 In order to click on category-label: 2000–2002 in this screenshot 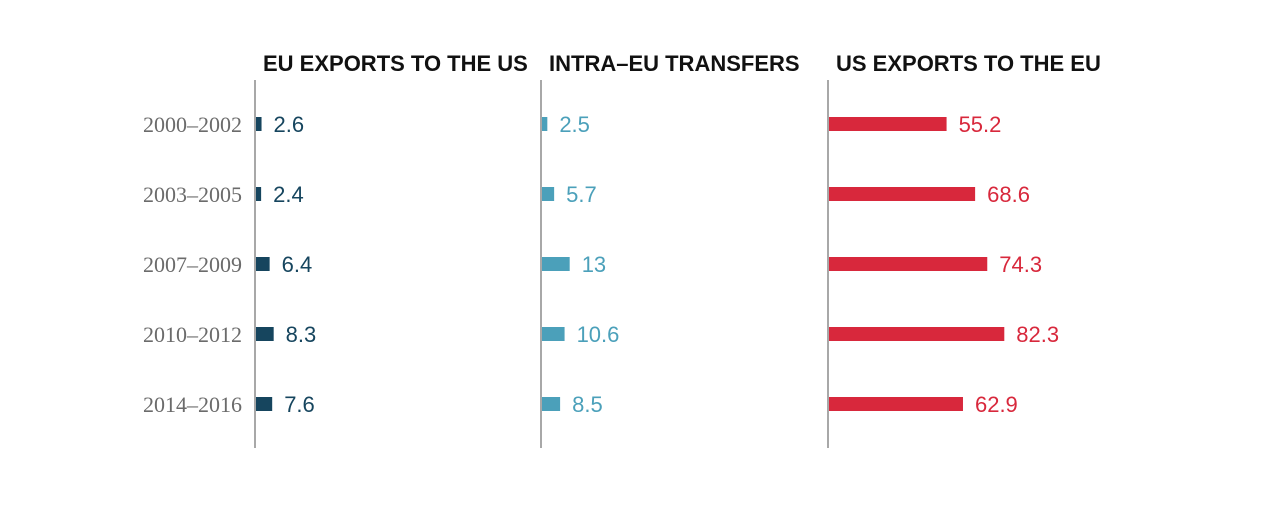, I will do `click(192, 124)`.